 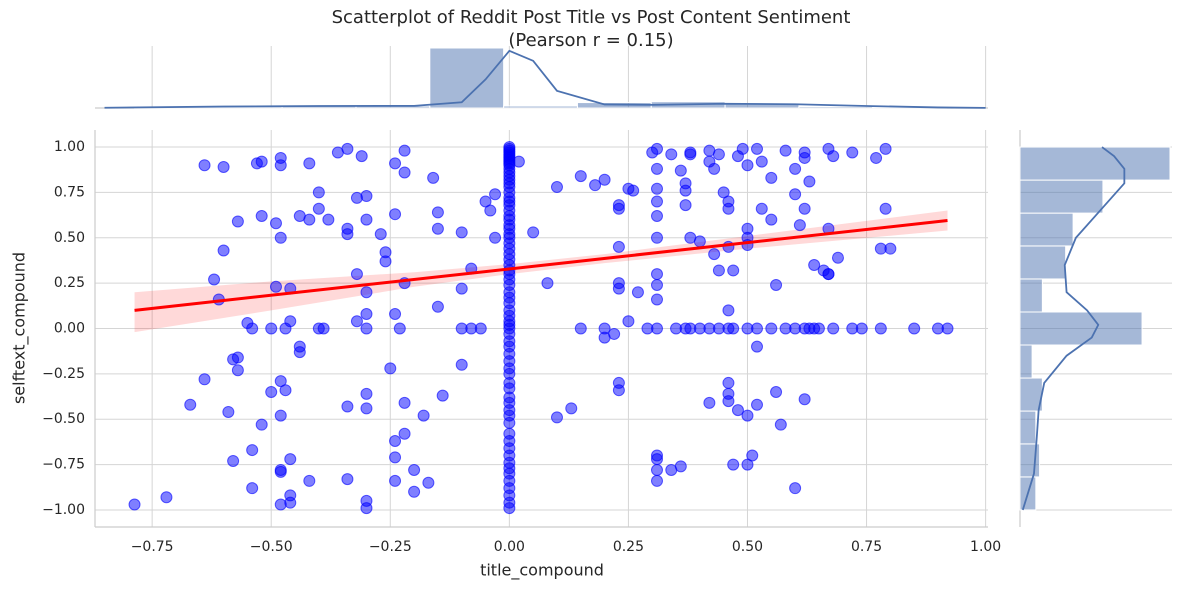 I want to click on y-tick-label: −0.50, so click(x=63, y=419).